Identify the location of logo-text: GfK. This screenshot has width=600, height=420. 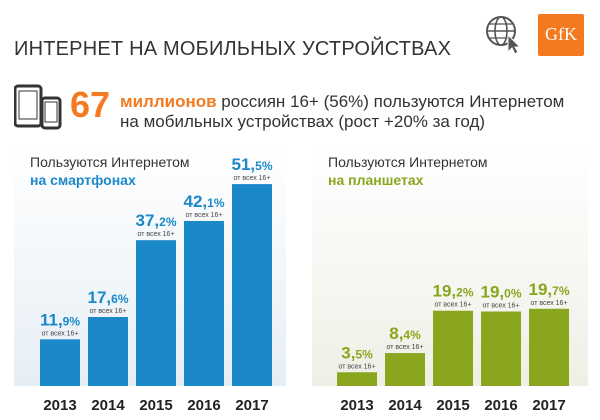
(561, 34).